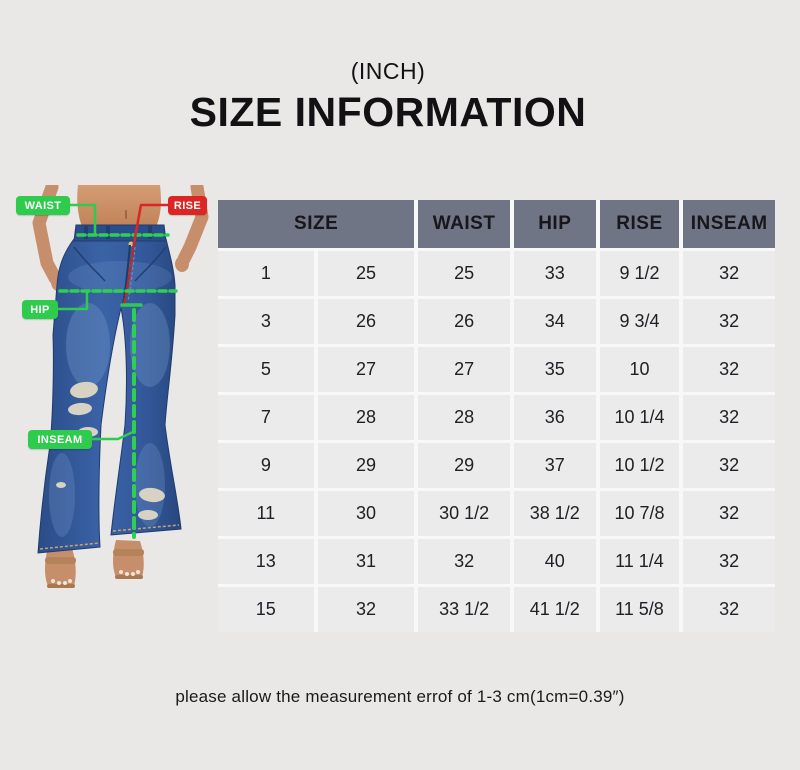  I want to click on measurement-lines, so click(117, 371).